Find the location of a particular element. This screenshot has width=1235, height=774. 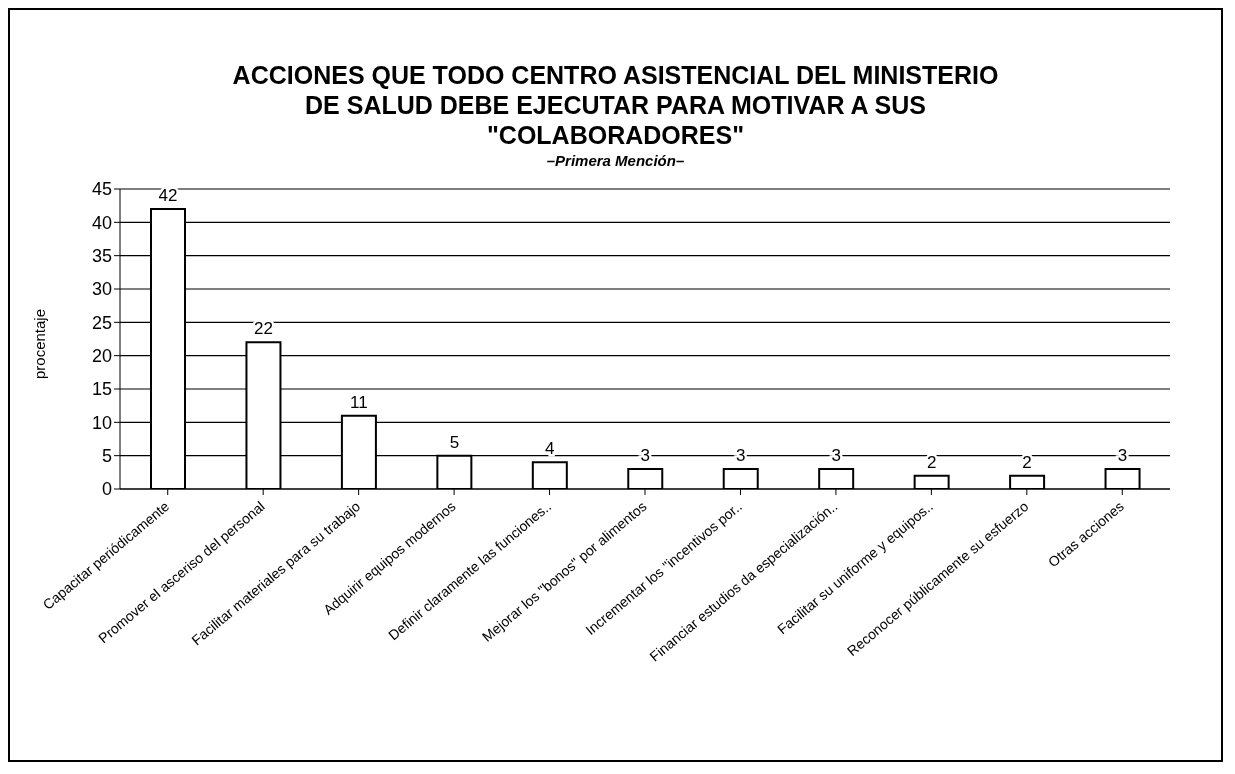

y-tick-label: 35 is located at coordinates (101, 256).